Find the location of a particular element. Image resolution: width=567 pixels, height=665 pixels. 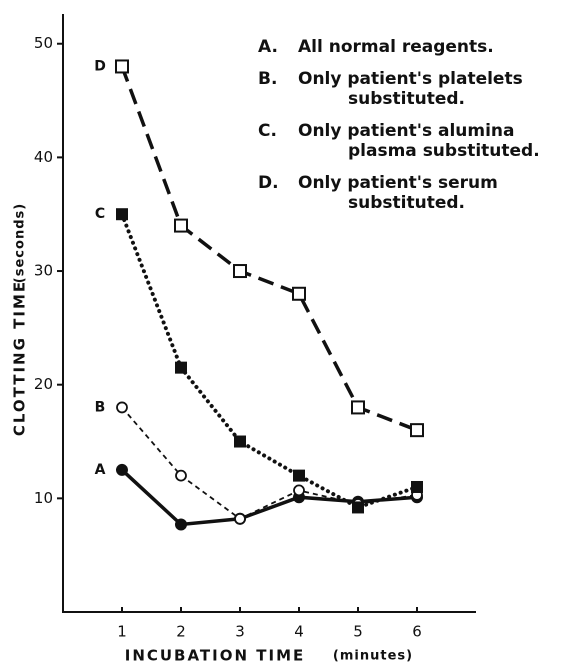

y-tick-label: 20 is located at coordinates (43, 384).